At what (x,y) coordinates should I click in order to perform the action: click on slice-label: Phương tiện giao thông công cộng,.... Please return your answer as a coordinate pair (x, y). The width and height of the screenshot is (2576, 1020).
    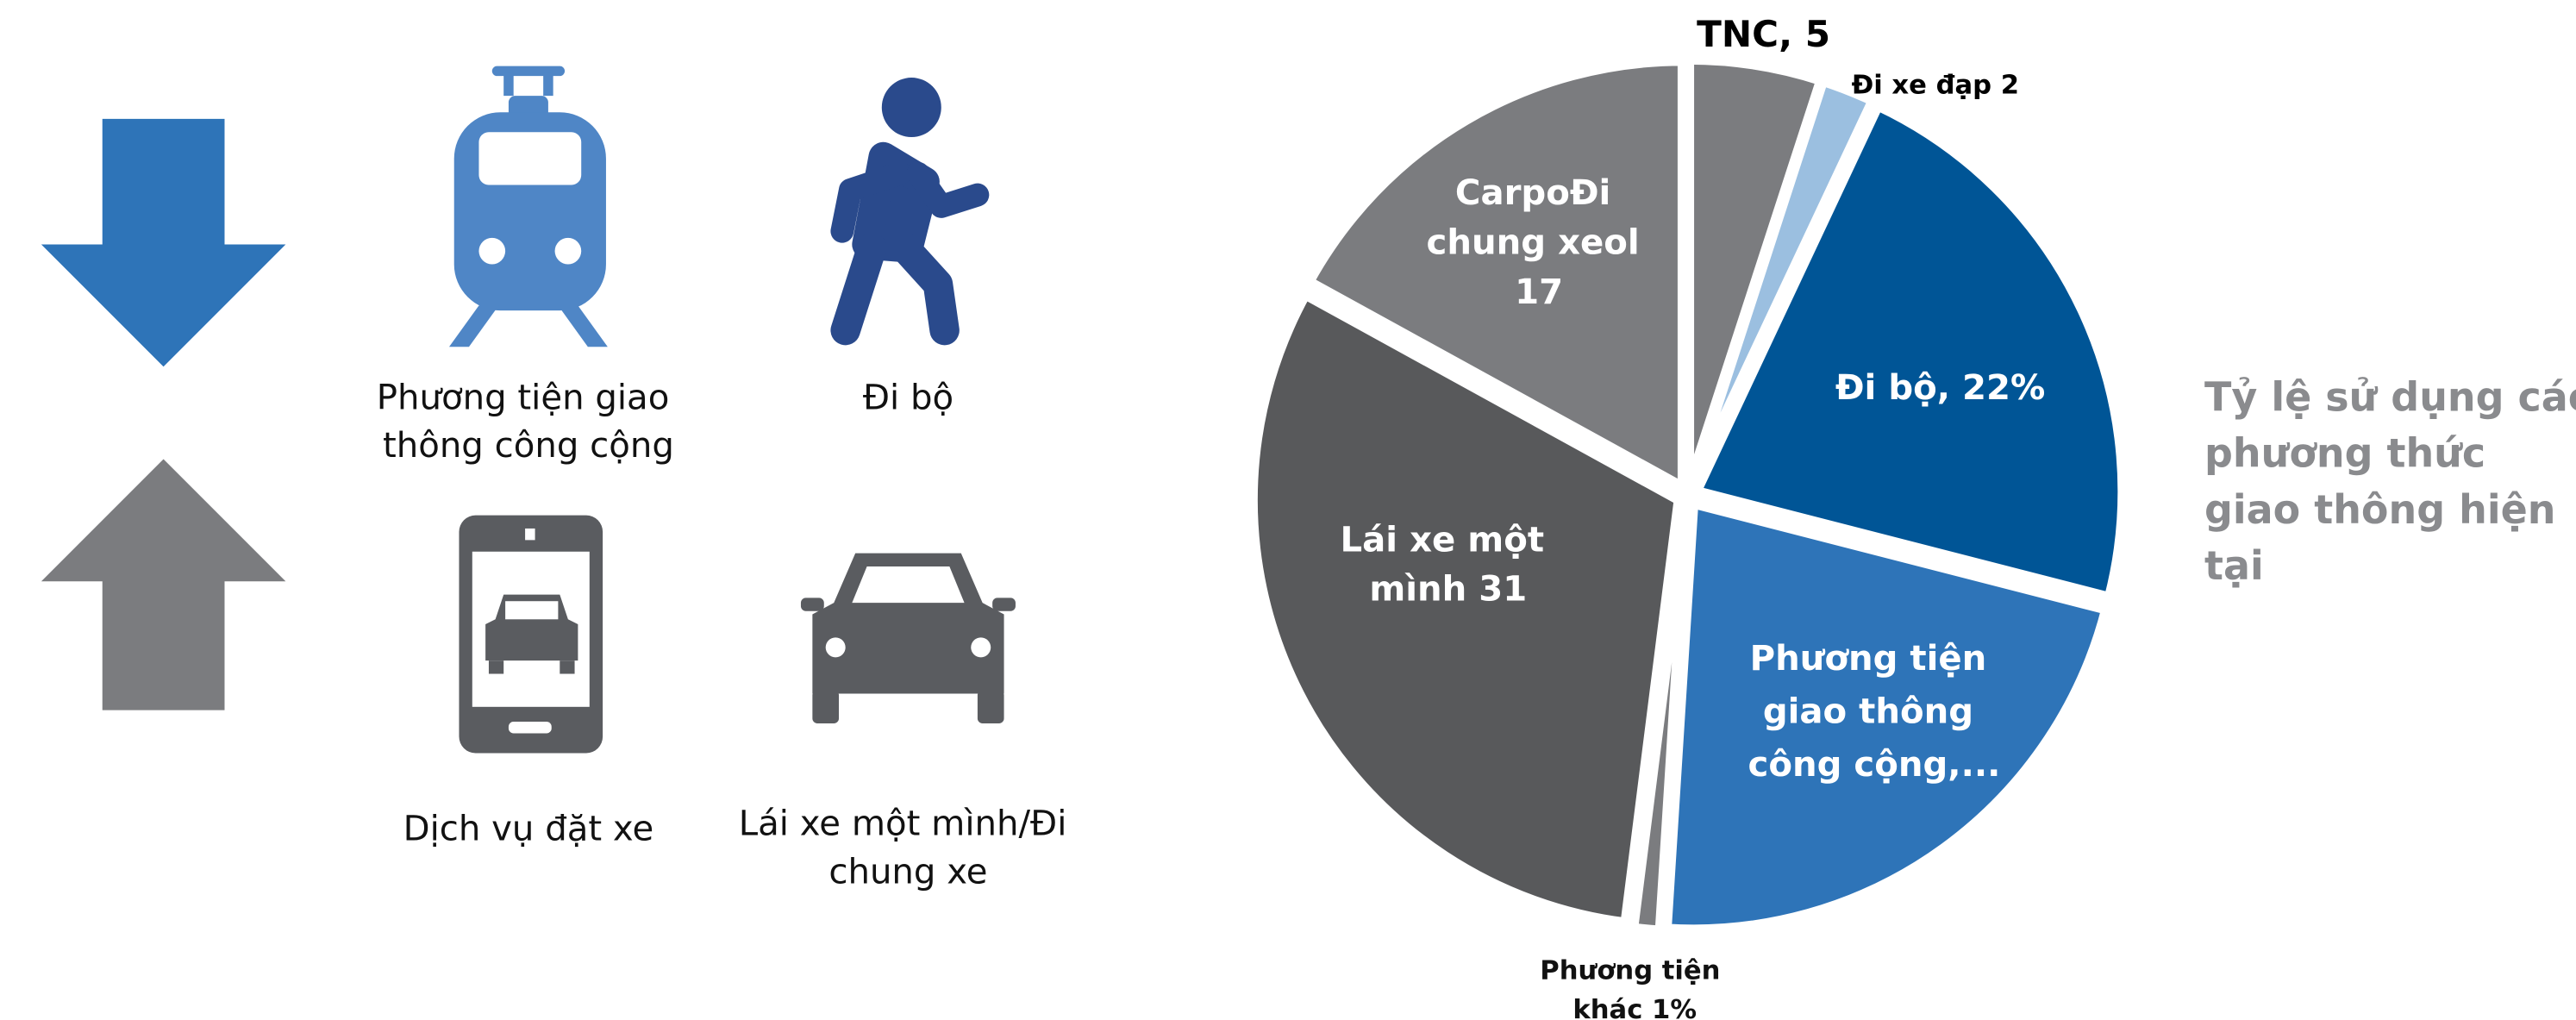
    Looking at the image, I should click on (1874, 712).